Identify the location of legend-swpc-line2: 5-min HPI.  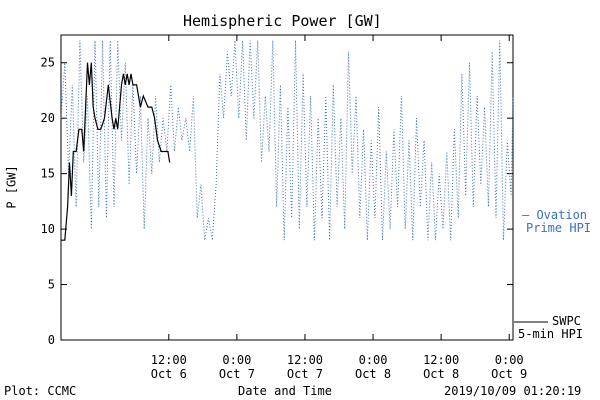
(551, 334).